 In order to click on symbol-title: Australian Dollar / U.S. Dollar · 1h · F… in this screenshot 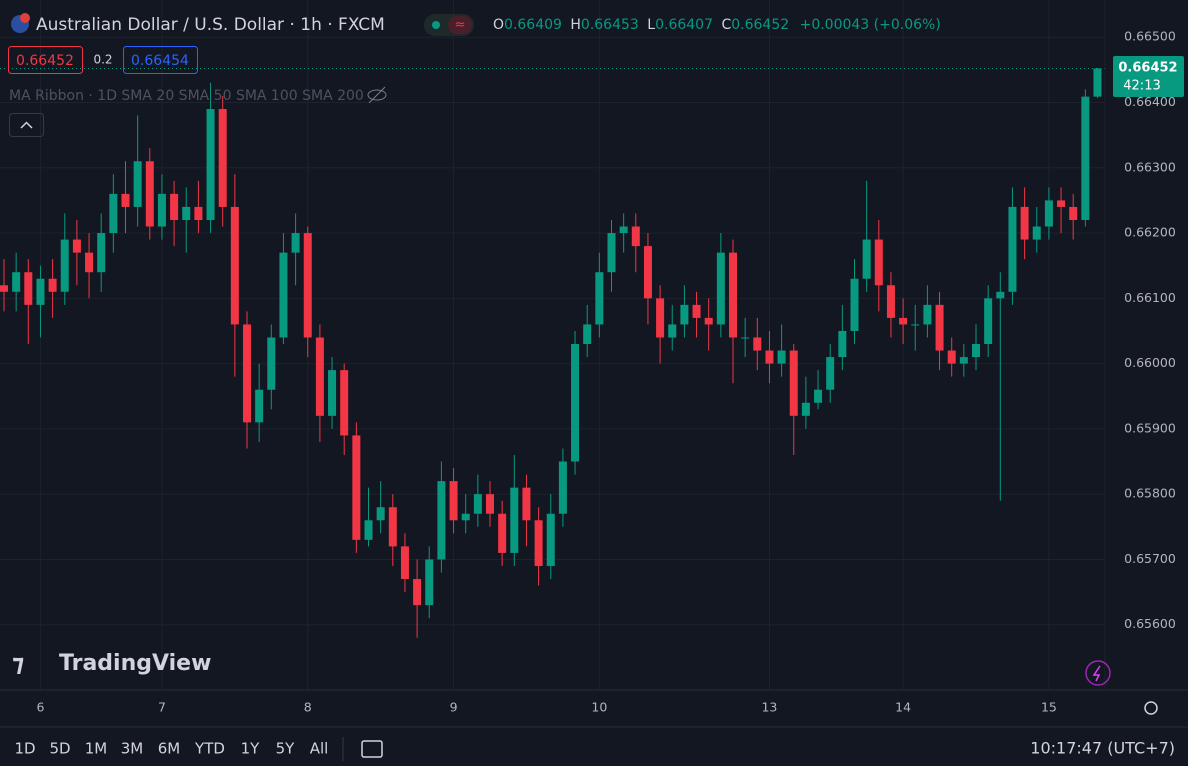, I will do `click(210, 25)`.